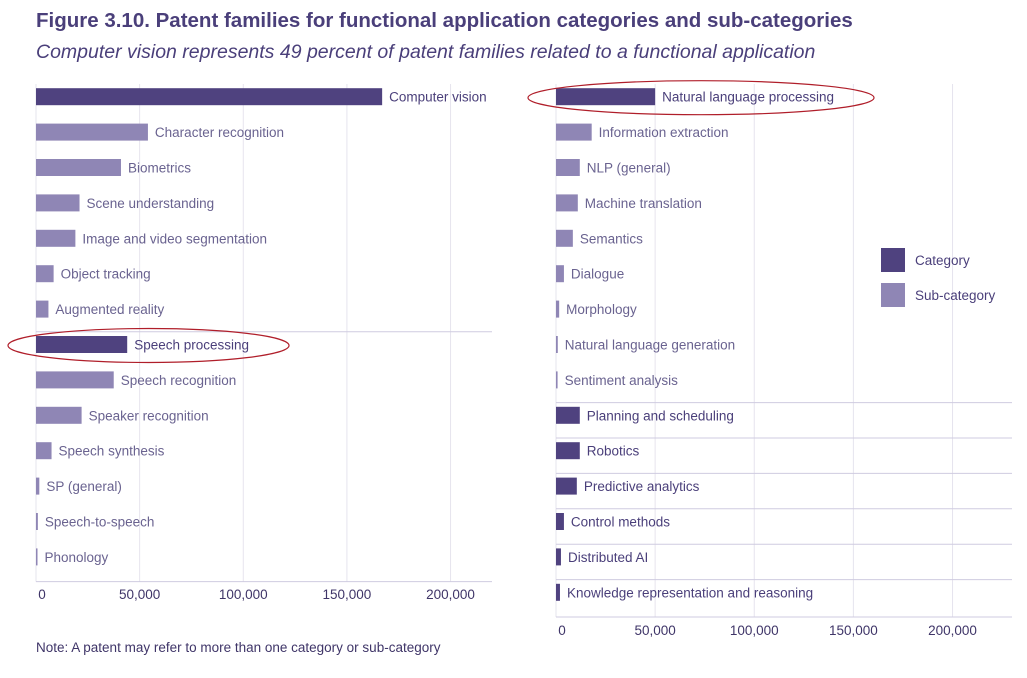 The image size is (1027, 678). I want to click on bar-natural-language-generation, so click(557, 344).